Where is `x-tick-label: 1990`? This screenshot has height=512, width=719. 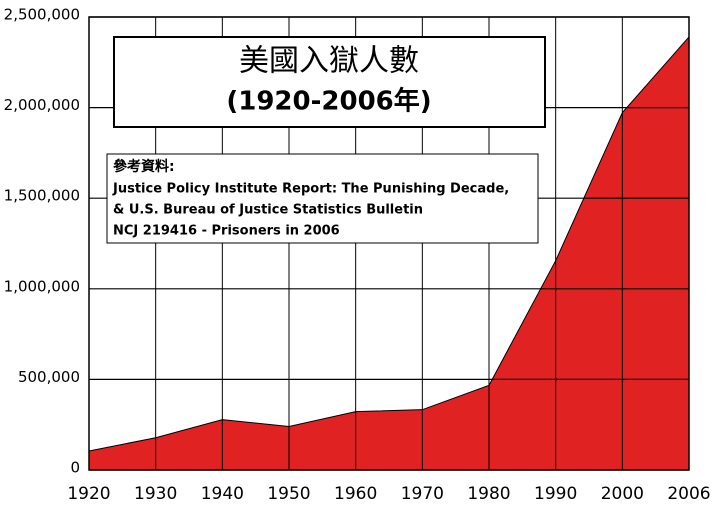 x-tick-label: 1990 is located at coordinates (555, 494).